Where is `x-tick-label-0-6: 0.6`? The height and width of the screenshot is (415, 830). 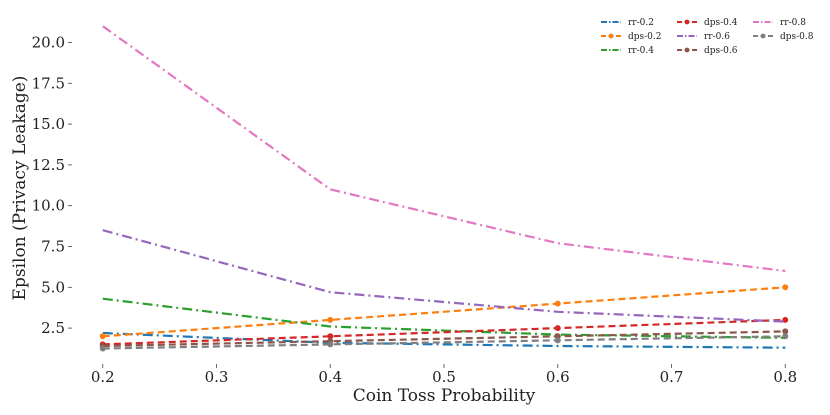 x-tick-label-0-6: 0.6 is located at coordinates (558, 377).